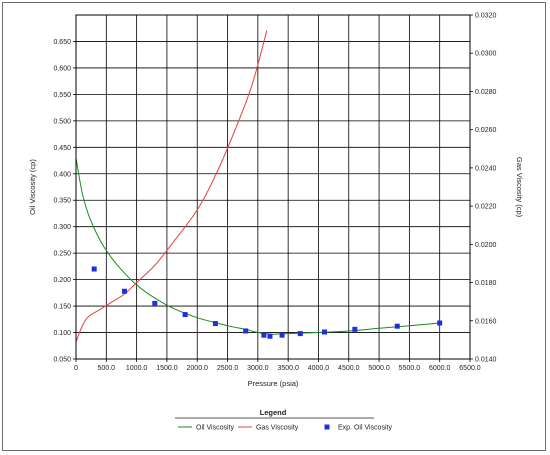  Describe the element at coordinates (365, 428) in the screenshot. I see `exp-oil-viscosity-legend-label: Exp. Oil Viscosity` at that location.